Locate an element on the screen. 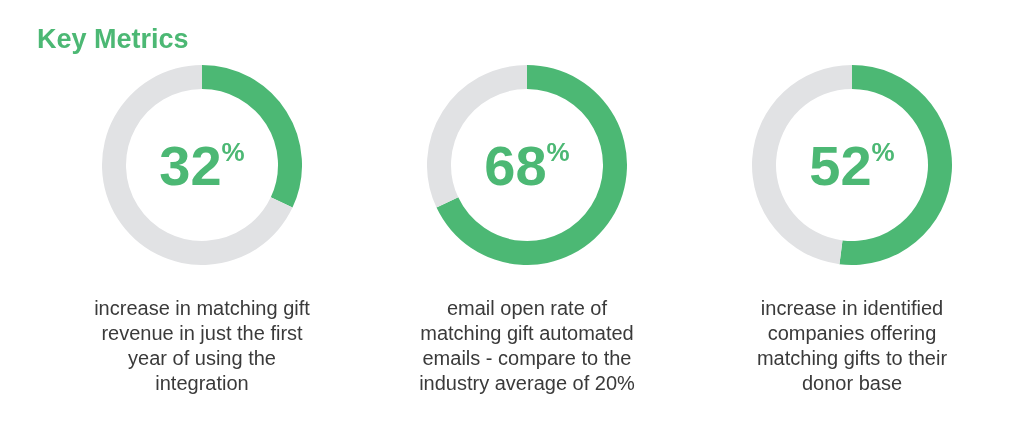  chart-title: Key Metrics is located at coordinates (113, 39).